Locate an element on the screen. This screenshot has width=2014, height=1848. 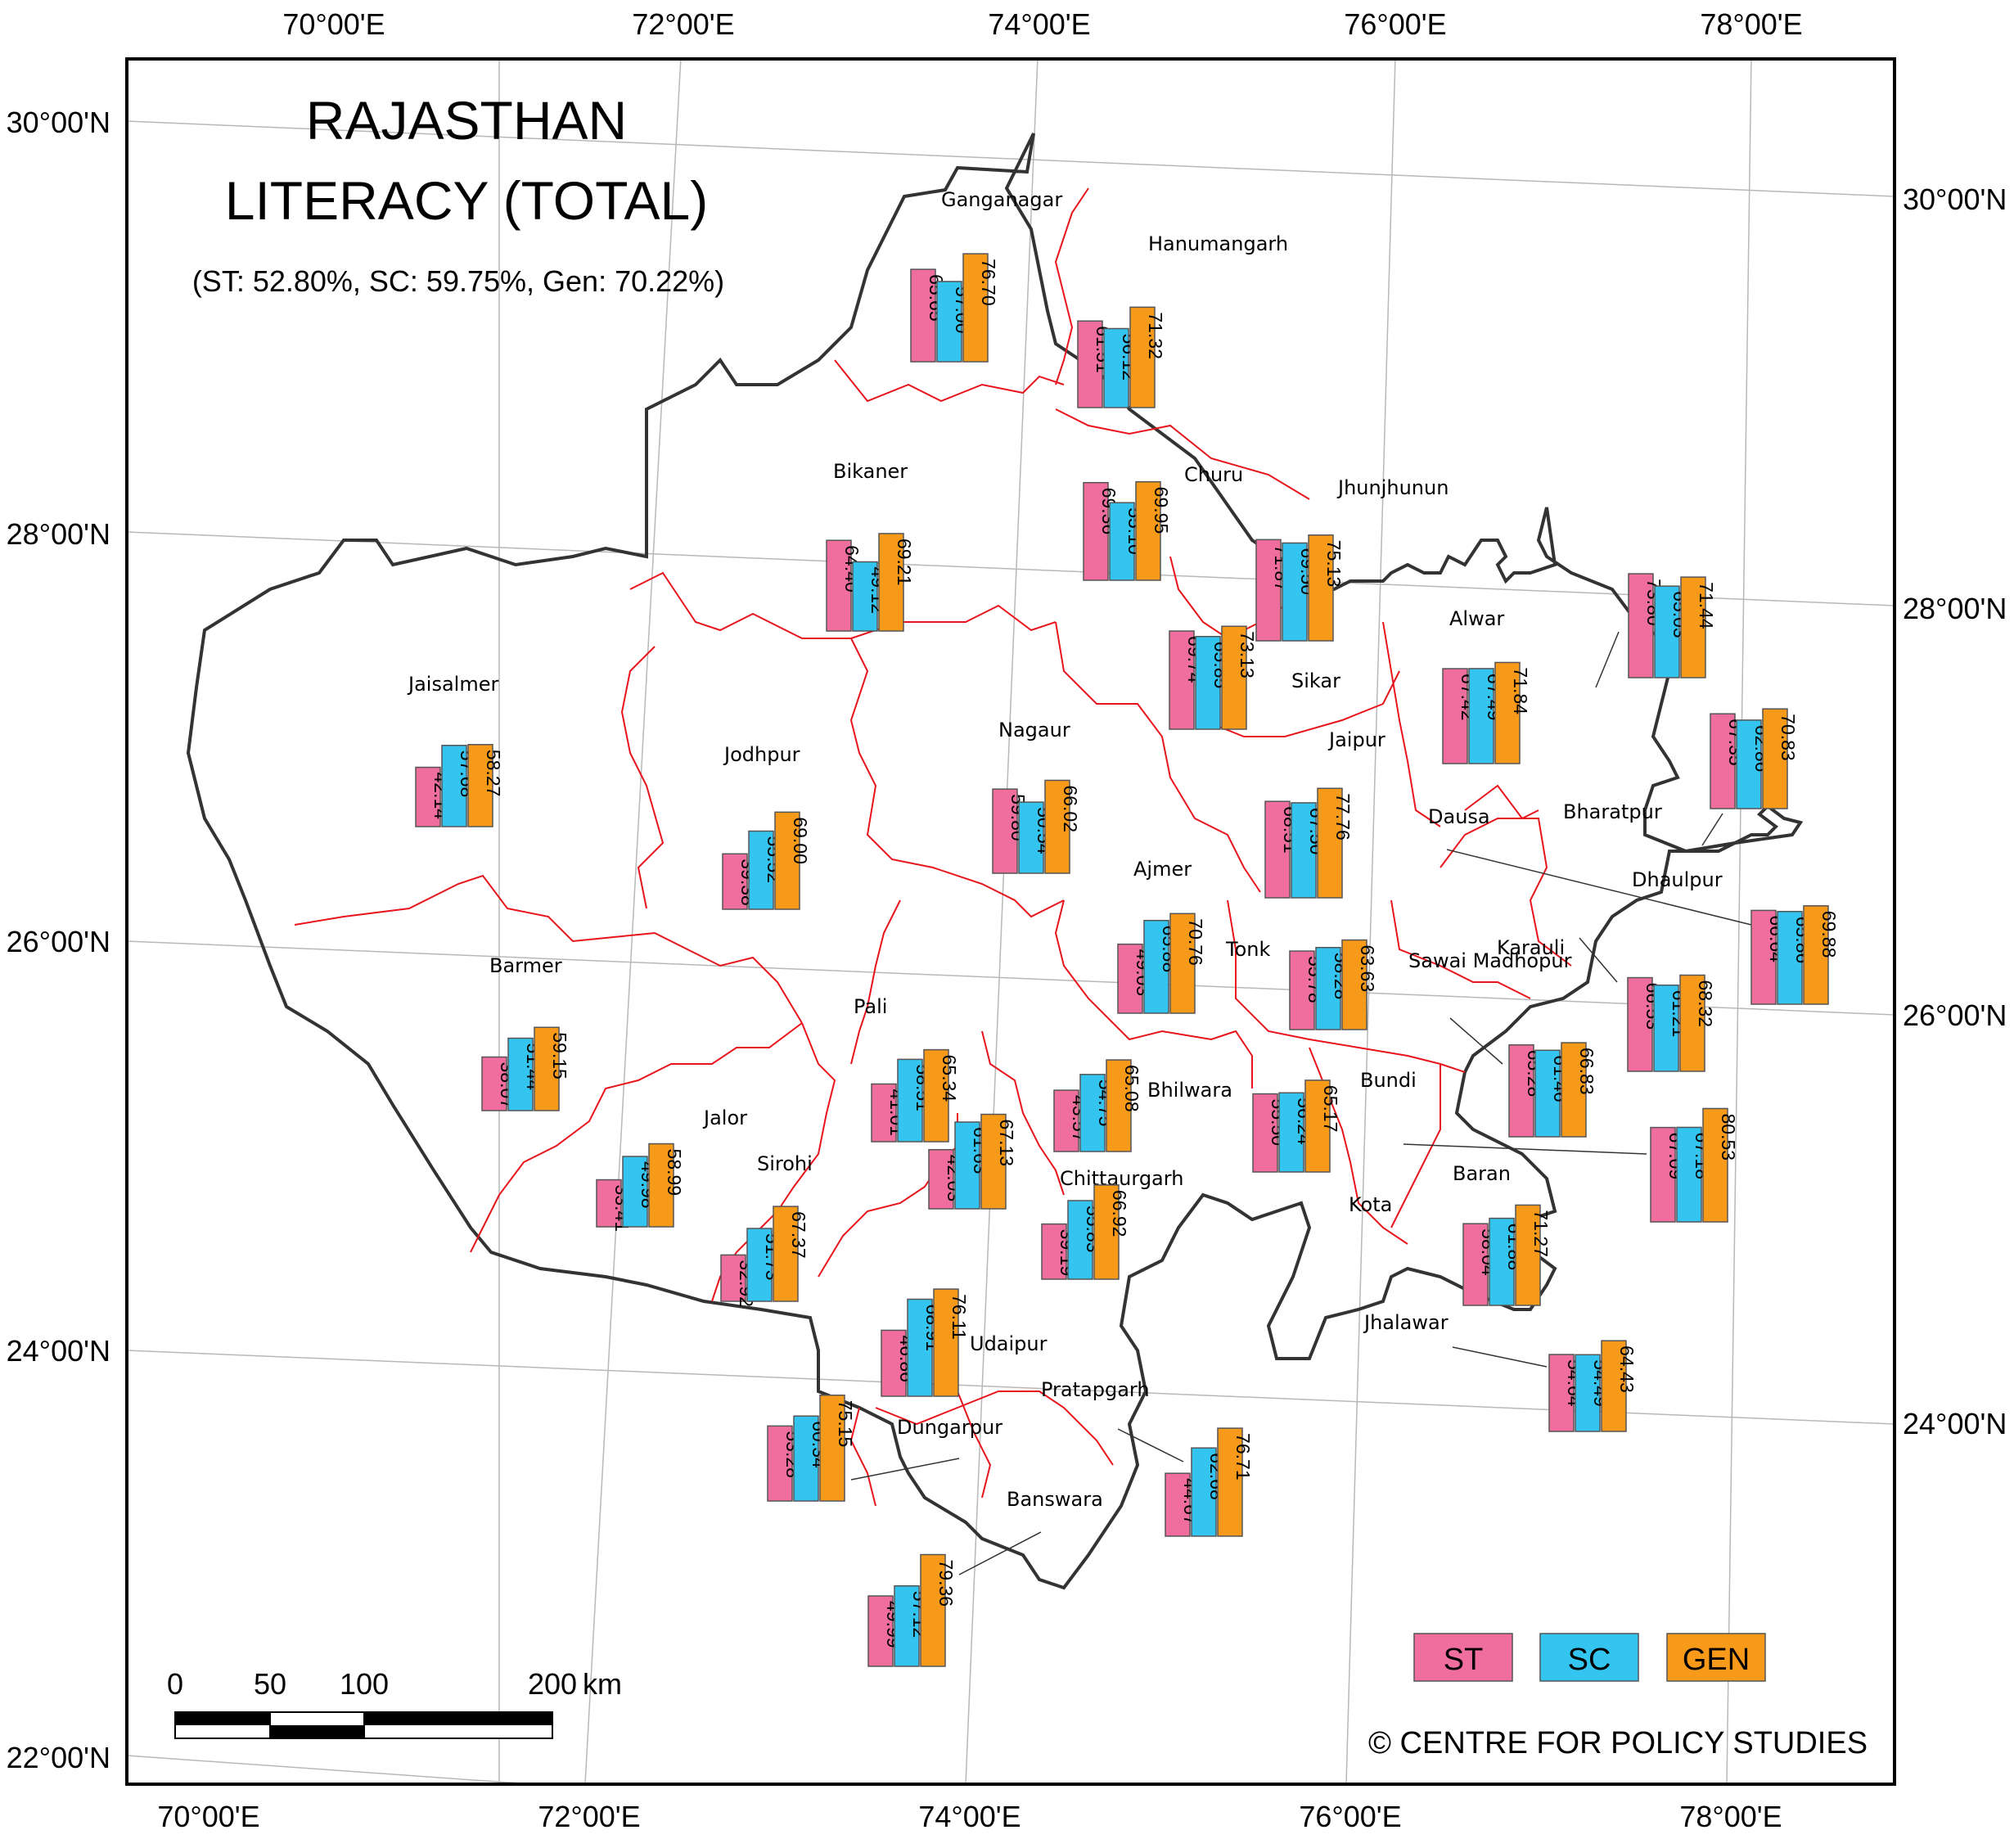
district-label: Hanumangarh is located at coordinates (1218, 243).